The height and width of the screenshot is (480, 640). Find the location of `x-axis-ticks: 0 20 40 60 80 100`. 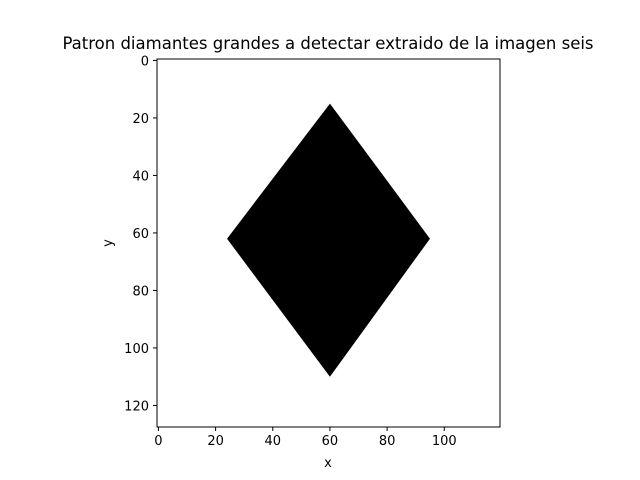

x-axis-ticks: 0 20 40 60 80 100 is located at coordinates (305, 438).